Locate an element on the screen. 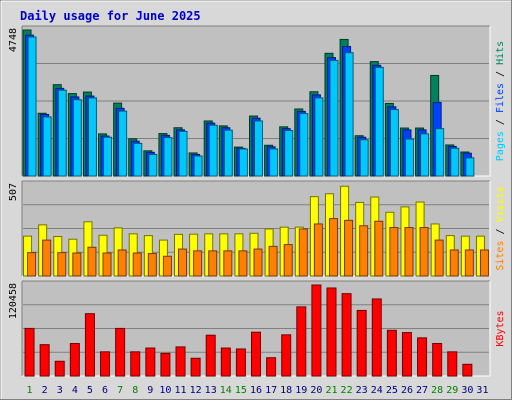 Image resolution: width=512 pixels, height=400 pixels. bar-pages-day-5: Pages 5: 2540 is located at coordinates (92, 137).